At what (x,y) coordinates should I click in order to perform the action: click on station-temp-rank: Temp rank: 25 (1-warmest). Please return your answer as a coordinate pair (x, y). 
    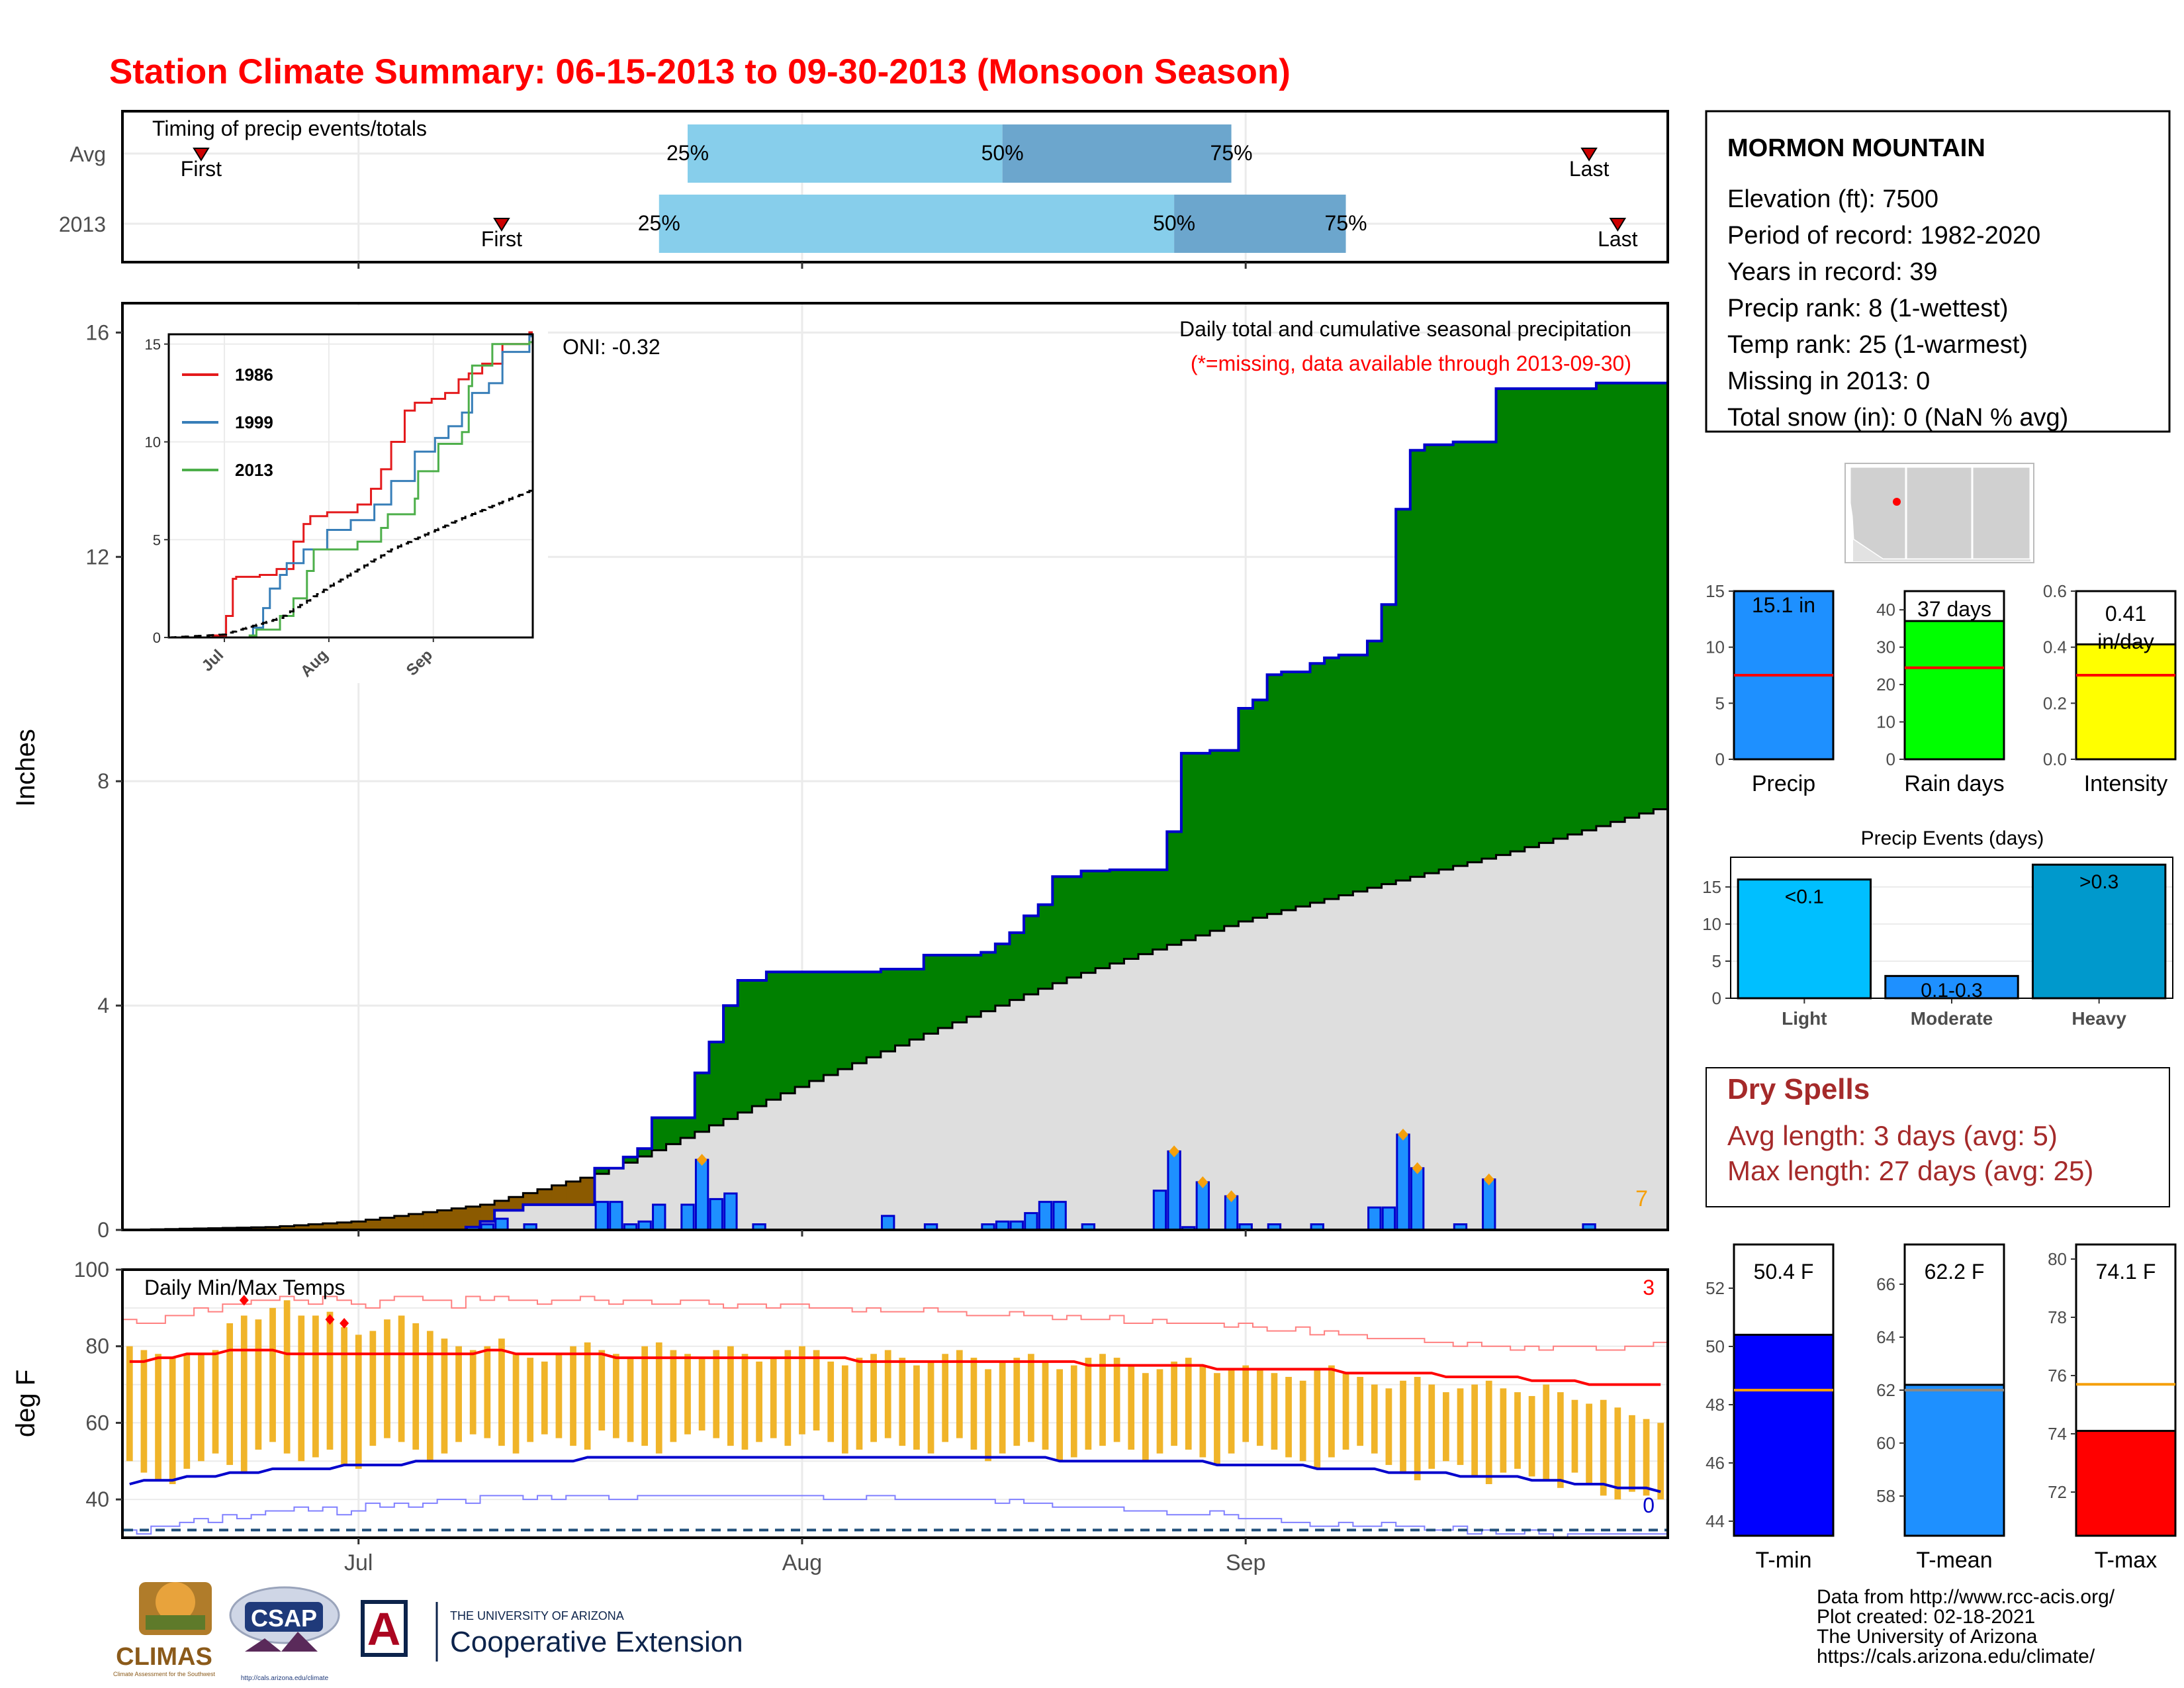
    Looking at the image, I should click on (1877, 345).